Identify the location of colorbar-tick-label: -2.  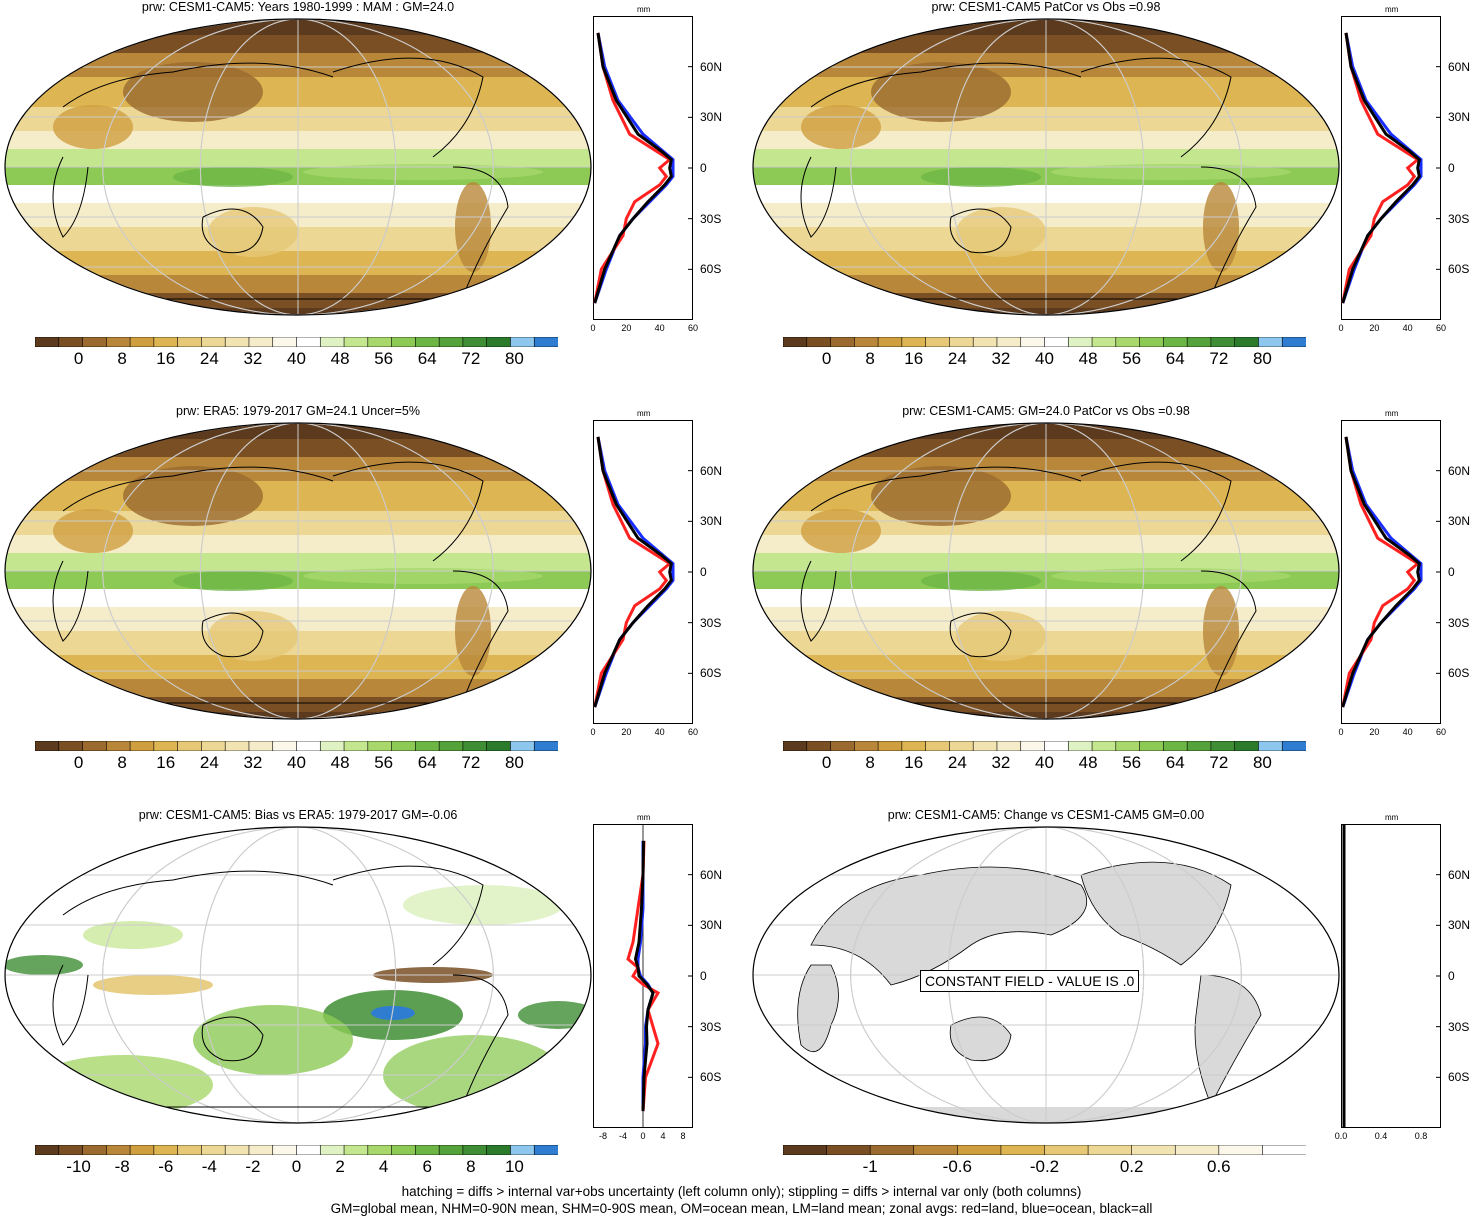
(253, 1166).